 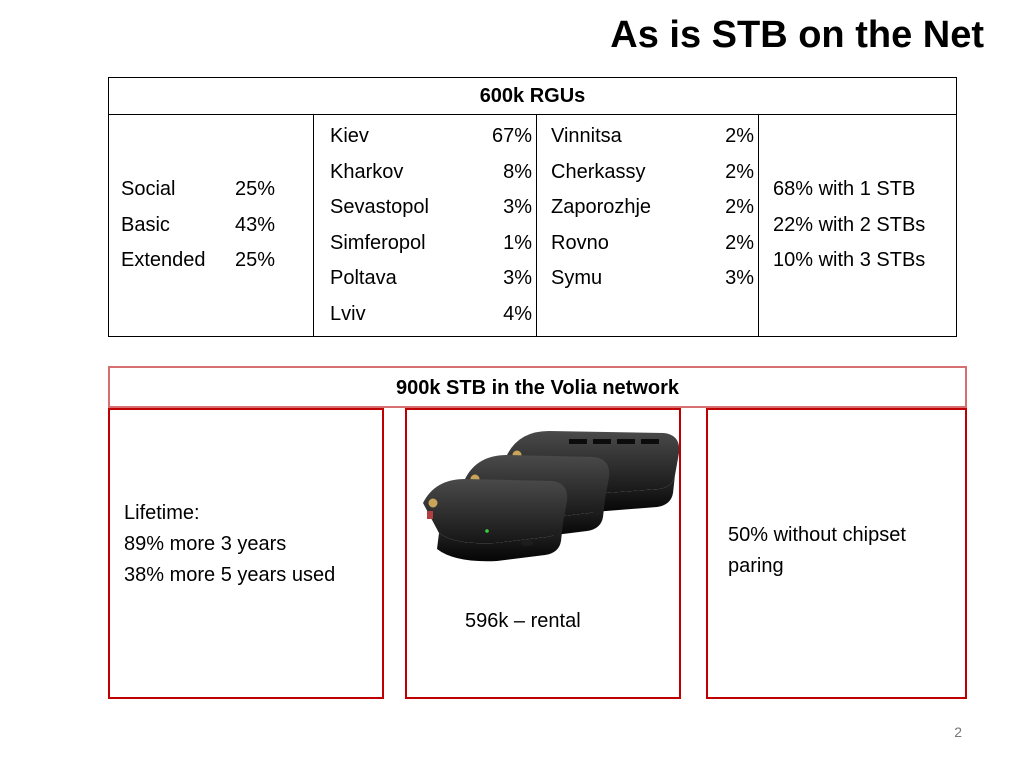 I want to click on rental-box: 596k – rental, so click(x=543, y=553).